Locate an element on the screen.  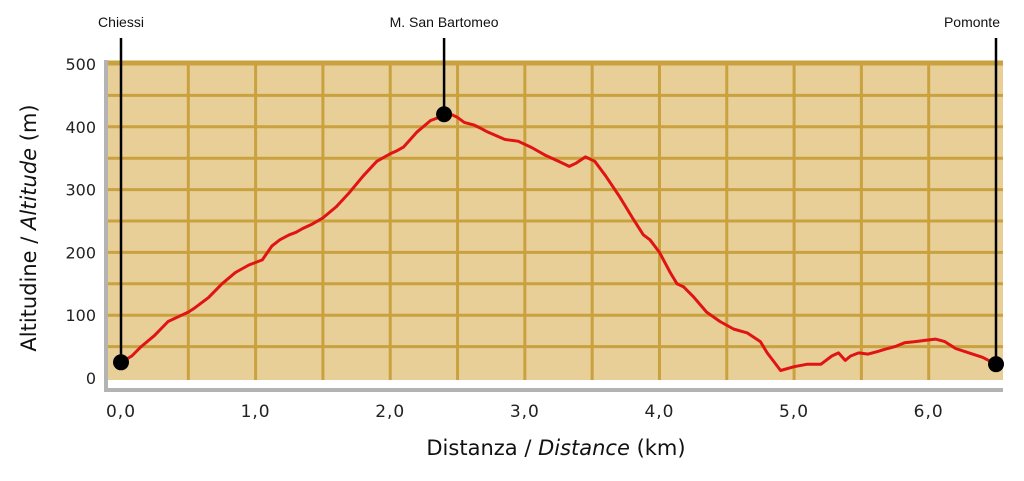
y-tick-label: 200 is located at coordinates (80, 252).